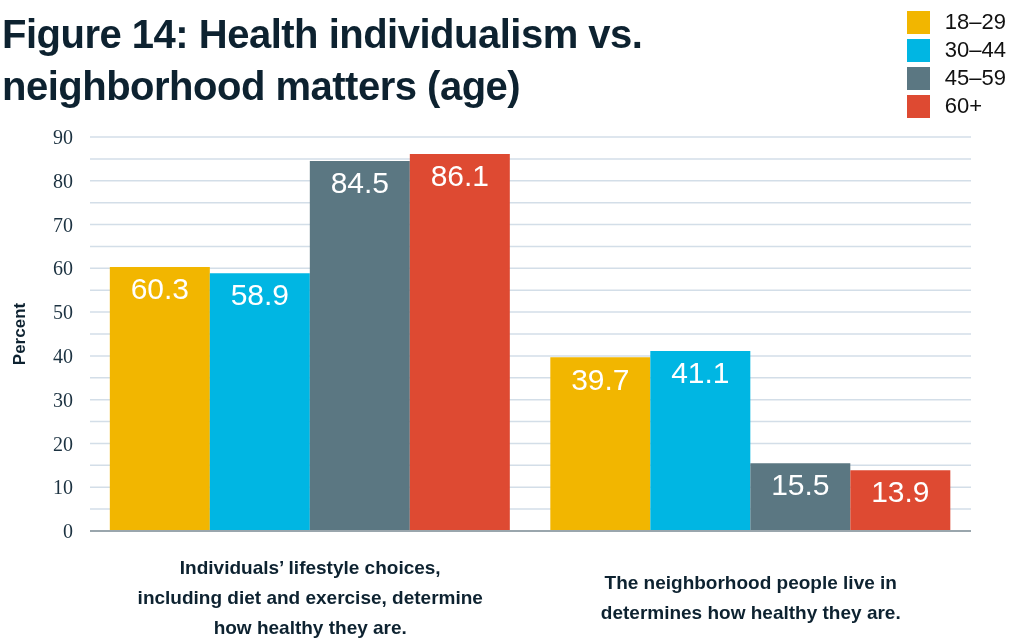 The width and height of the screenshot is (1026, 642). What do you see at coordinates (600, 379) in the screenshot?
I see `data-label: 39.7` at bounding box center [600, 379].